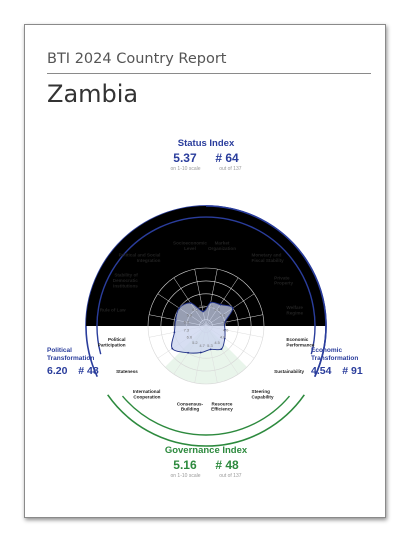 This screenshot has width=410, height=540. What do you see at coordinates (190, 314) in the screenshot?
I see `axis-value-13: 5.8` at bounding box center [190, 314].